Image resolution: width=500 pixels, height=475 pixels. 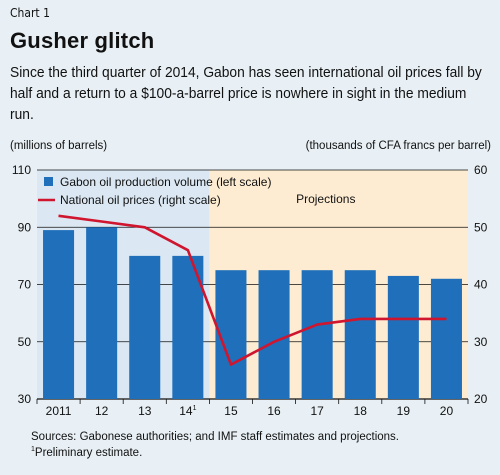 What do you see at coordinates (325, 199) in the screenshot?
I see `projections-label: Projections` at bounding box center [325, 199].